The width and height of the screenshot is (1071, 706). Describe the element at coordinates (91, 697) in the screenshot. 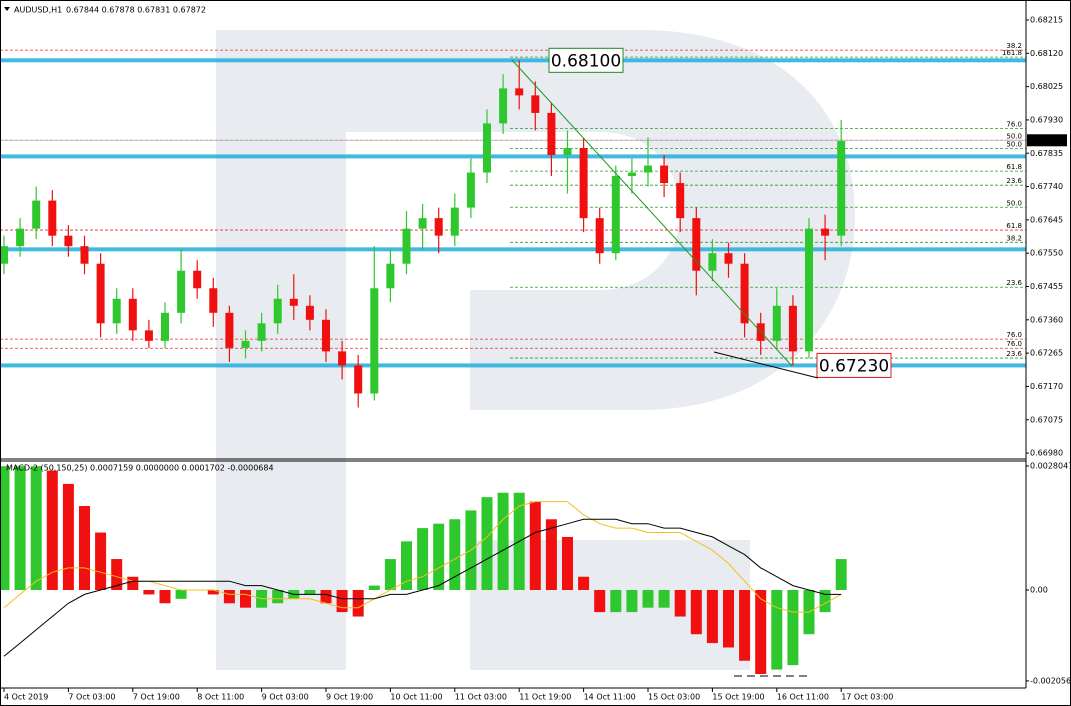

I see `x-tick-label: 7 Oct 03:00` at that location.